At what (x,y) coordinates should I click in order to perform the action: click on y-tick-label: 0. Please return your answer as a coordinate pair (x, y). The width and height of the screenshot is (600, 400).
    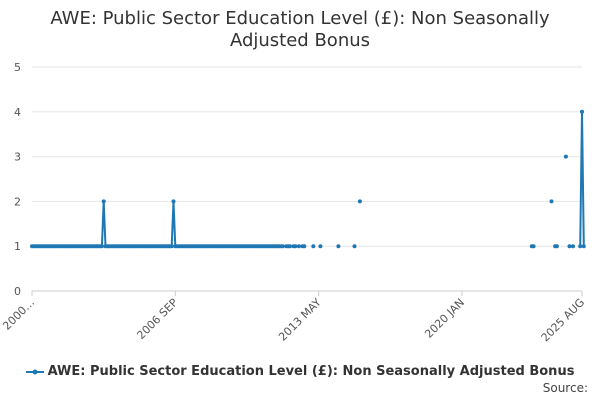
    Looking at the image, I should click on (17, 291).